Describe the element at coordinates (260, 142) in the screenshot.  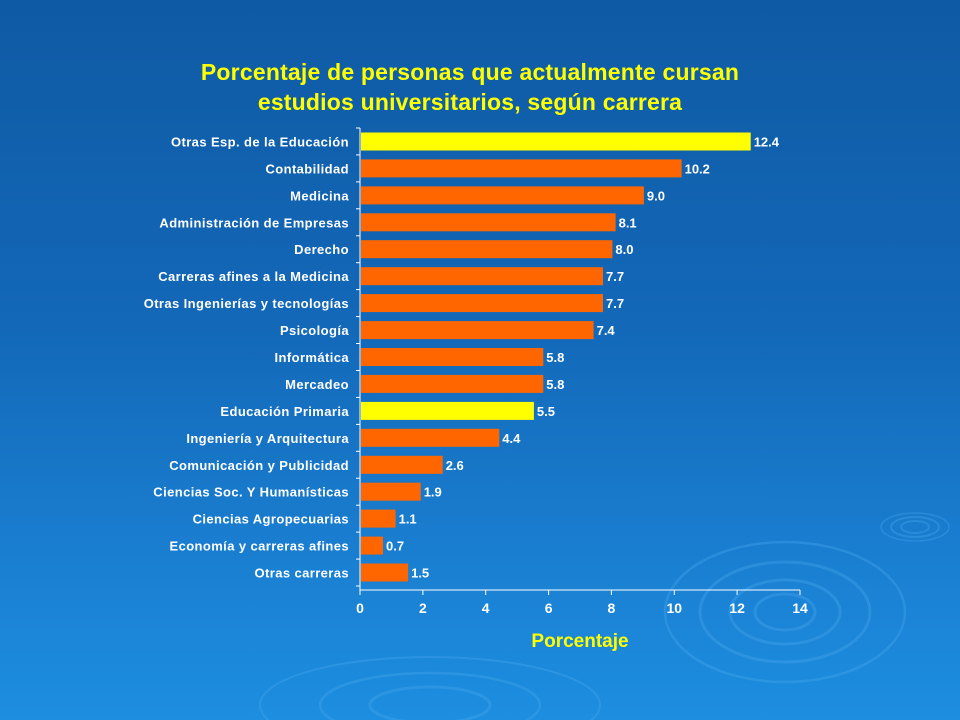
I see `category-label: Otras Esp. de la Educación` at that location.